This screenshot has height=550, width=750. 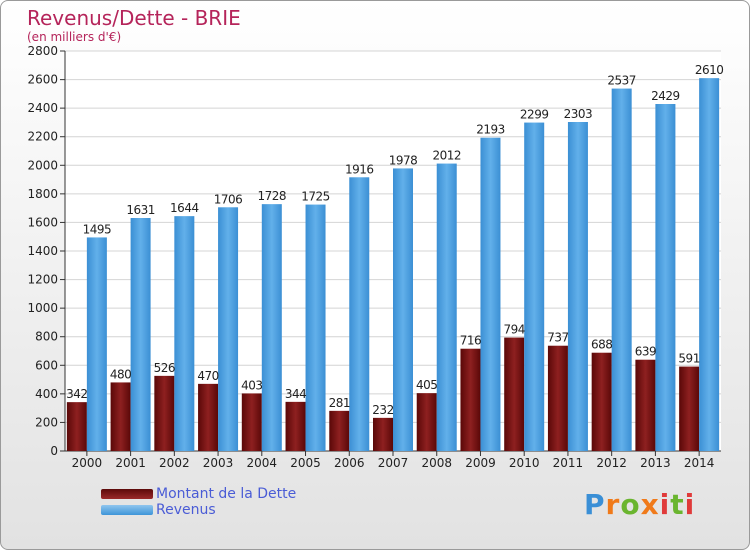 I want to click on x-tick-label: 2005, so click(x=305, y=463).